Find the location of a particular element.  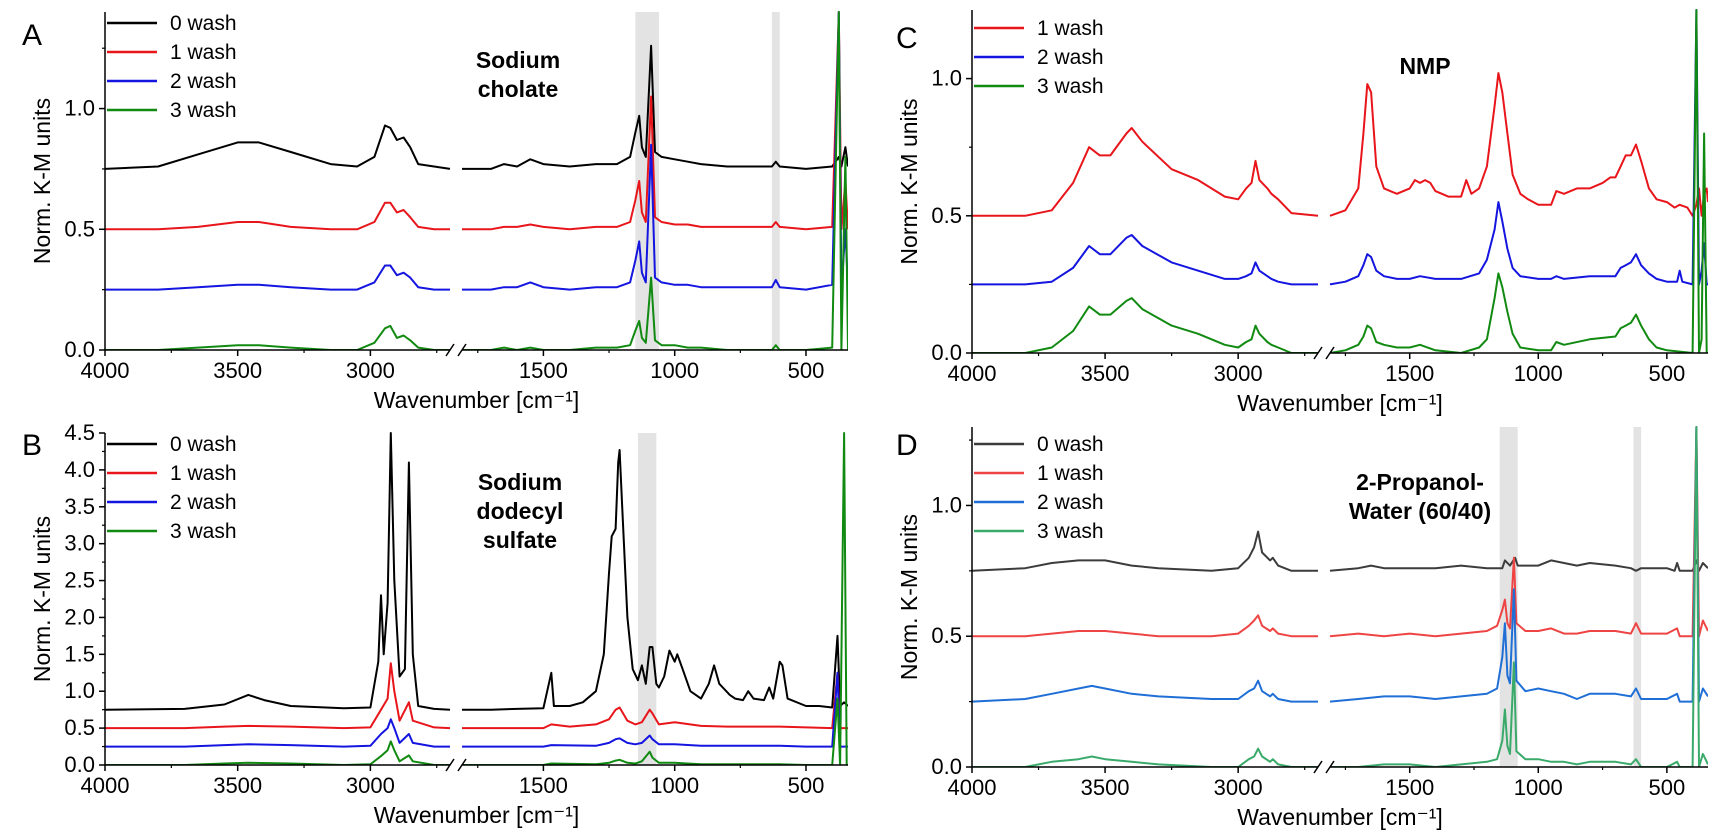

series-line-1-wash-left is located at coordinates (1145, 172).